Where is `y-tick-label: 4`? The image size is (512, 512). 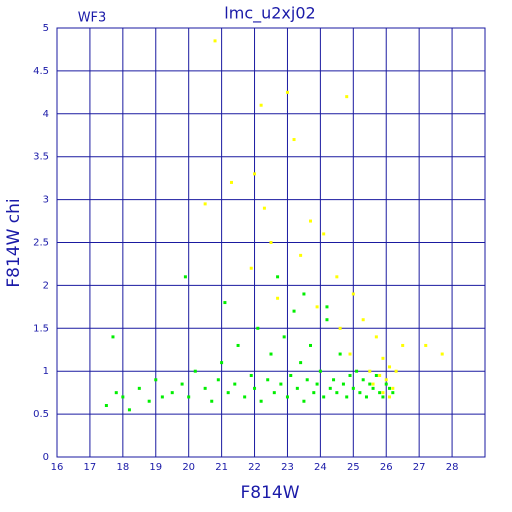
y-tick-label: 4 is located at coordinates (46, 114).